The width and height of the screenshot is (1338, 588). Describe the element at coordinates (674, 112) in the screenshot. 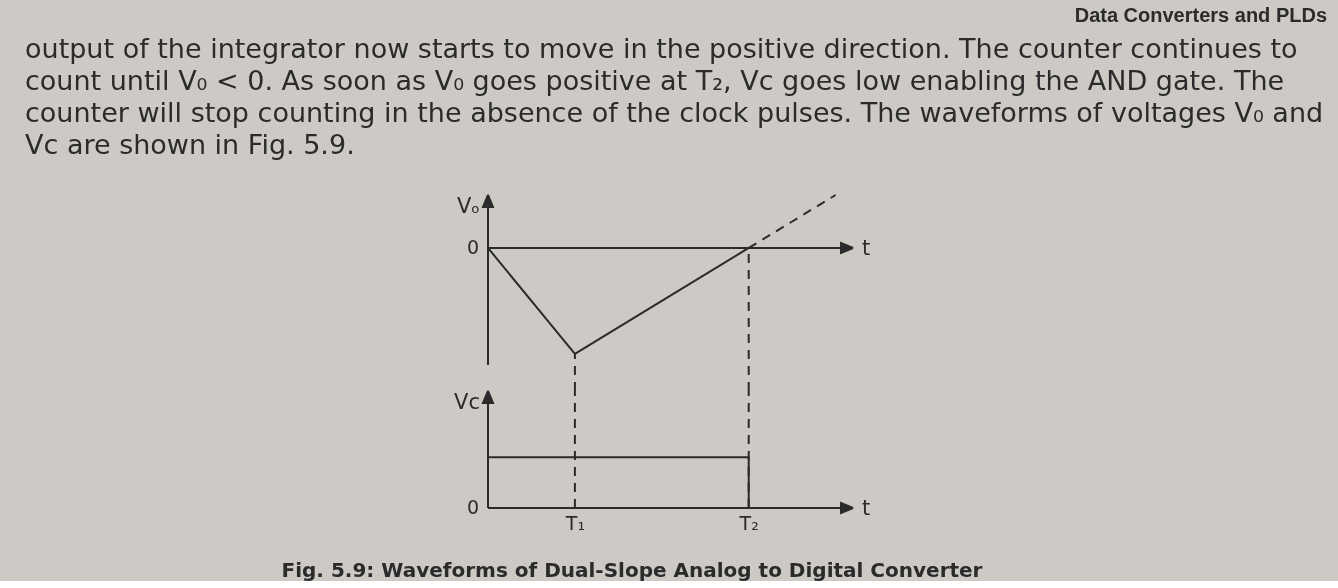

I see `text: counter will stop counting in the absence of the clock pulses. The waveforms of voltages V₀ and` at that location.